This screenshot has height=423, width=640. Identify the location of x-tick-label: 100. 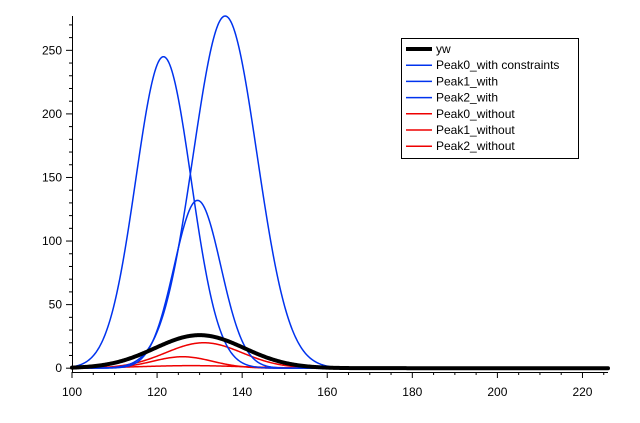
(72, 392).